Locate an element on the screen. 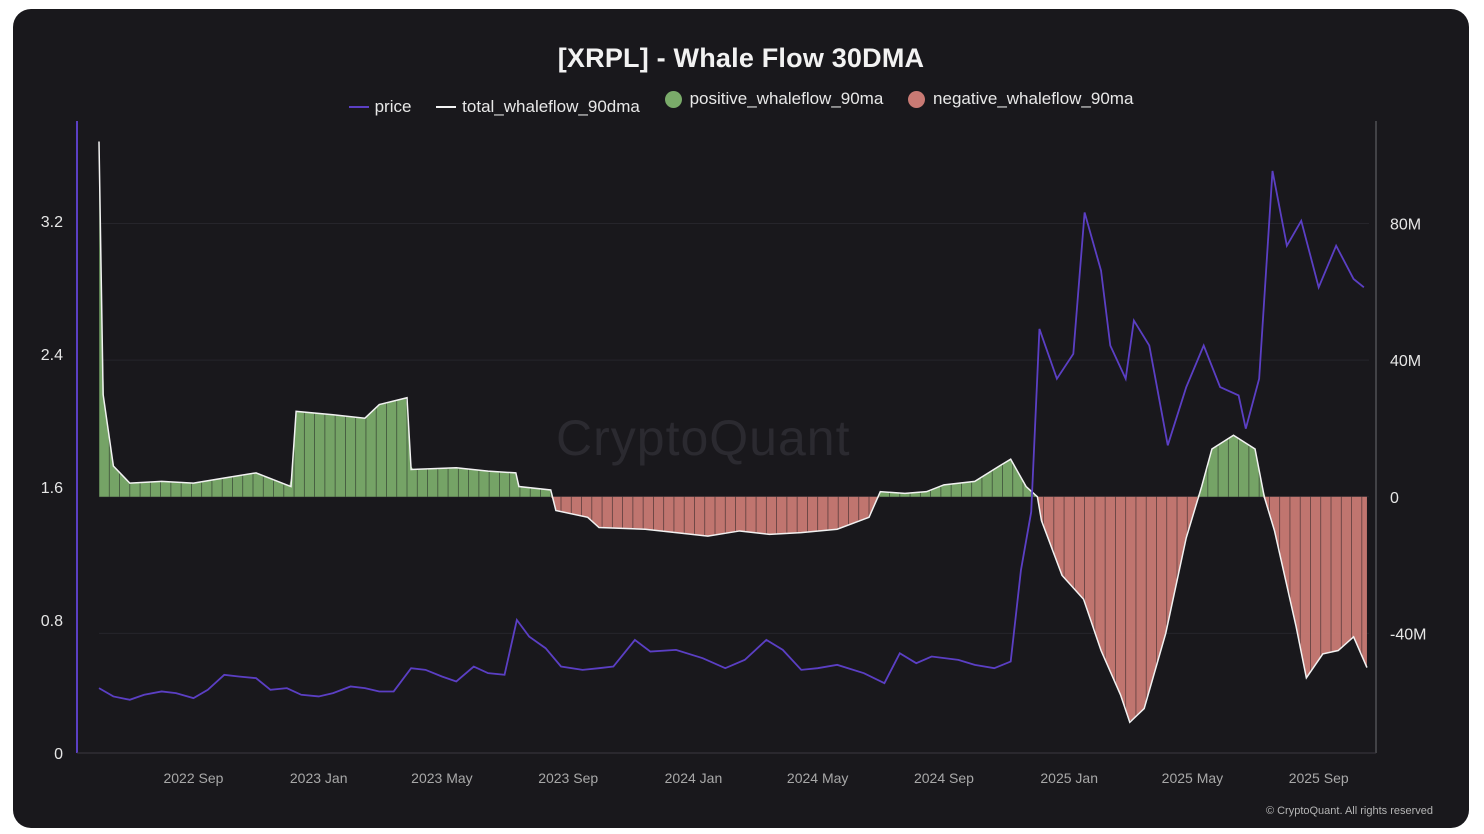 The width and height of the screenshot is (1484, 834). x-tick-label: 2025 Jan is located at coordinates (1069, 778).